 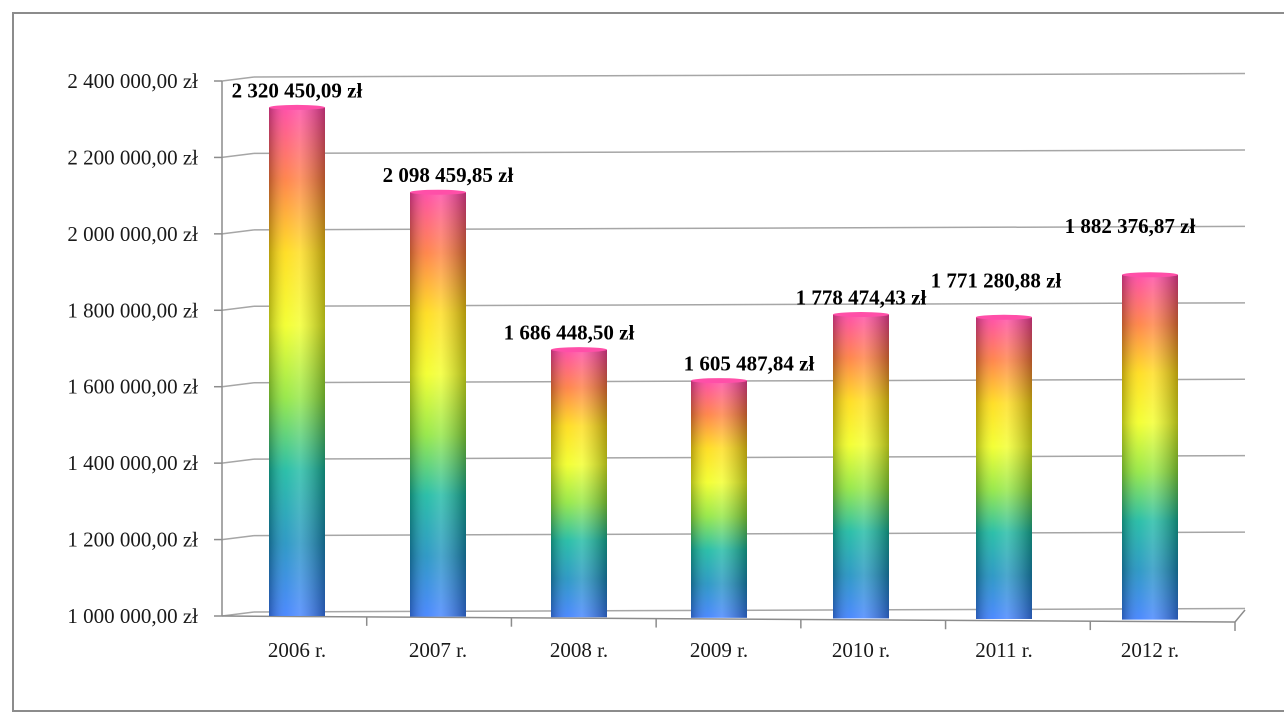 I want to click on y-tick-label: 2 400 000,00 zł, so click(x=132, y=81).